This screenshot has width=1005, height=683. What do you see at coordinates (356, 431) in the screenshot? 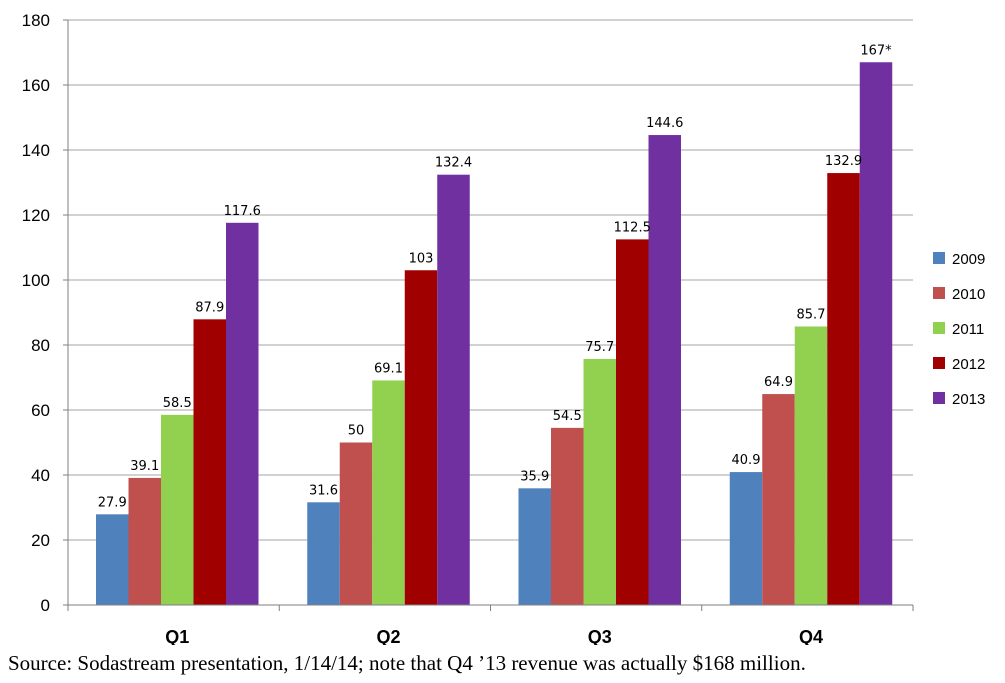
I see `data-label: 50` at bounding box center [356, 431].